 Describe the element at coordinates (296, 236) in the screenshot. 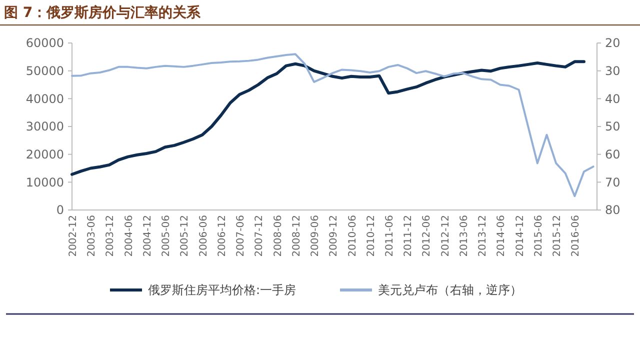

I see `x-tick-label: 2008-12` at that location.